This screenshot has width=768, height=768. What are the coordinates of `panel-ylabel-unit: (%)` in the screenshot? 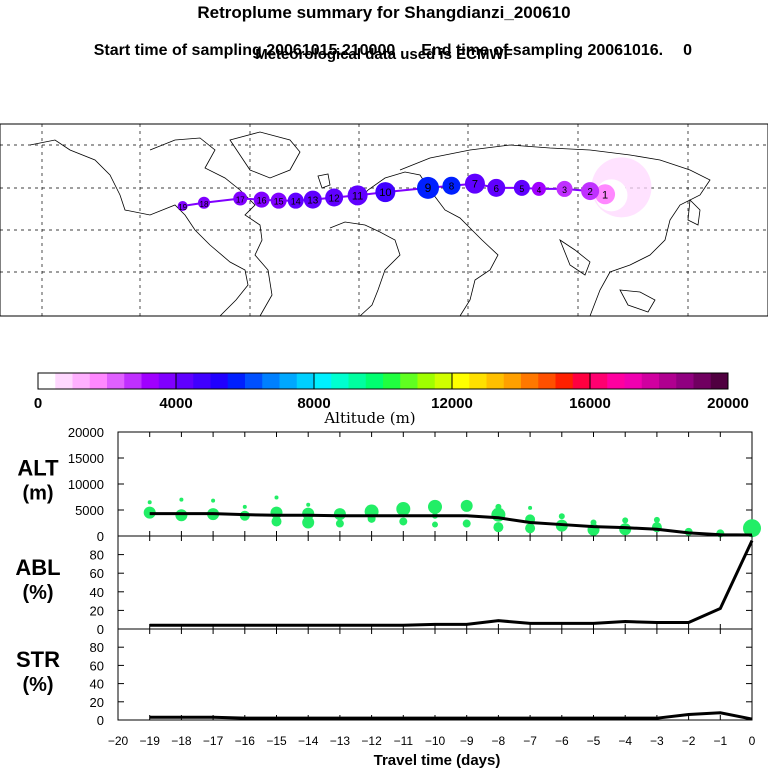 It's located at (37, 685).